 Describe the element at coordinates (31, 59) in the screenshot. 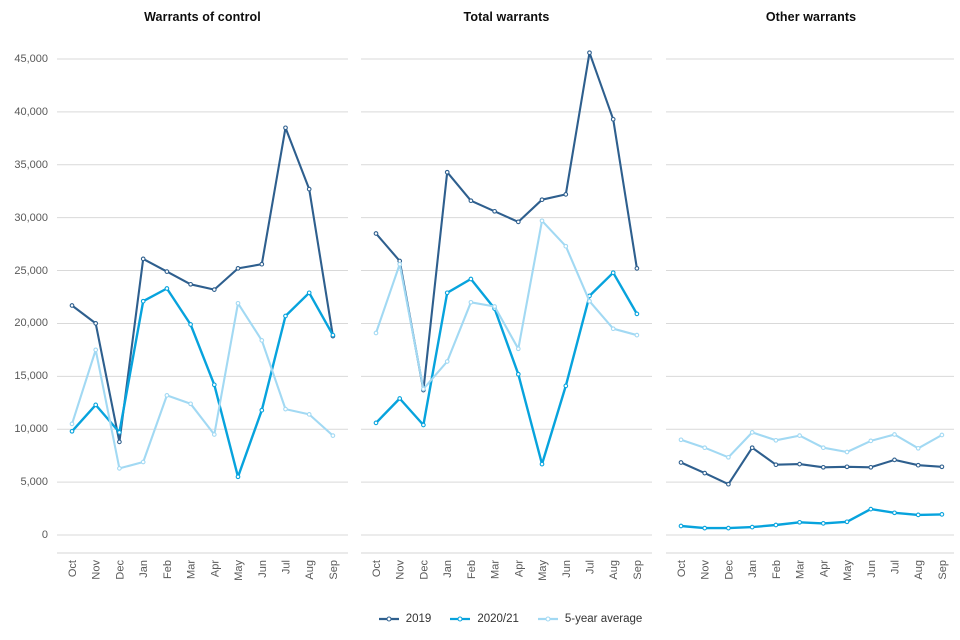

I see `y-axis-tick-label: 45,000` at that location.